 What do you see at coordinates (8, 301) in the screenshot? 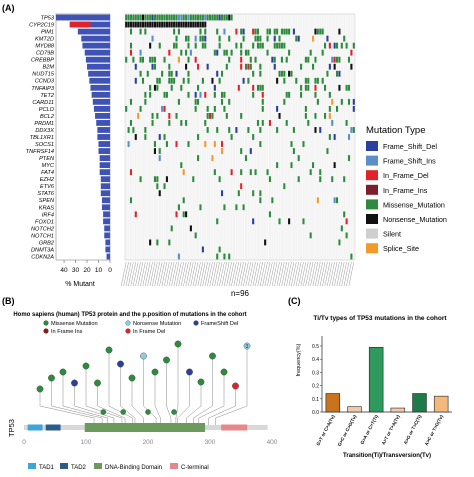
I see `panel-label-b: (B)` at bounding box center [8, 301].